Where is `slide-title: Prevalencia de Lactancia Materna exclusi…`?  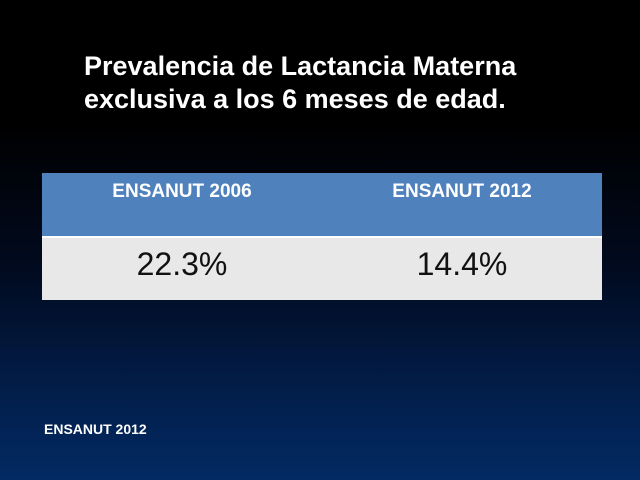 slide-title: Prevalencia de Lactancia Materna exclusi… is located at coordinates (344, 83).